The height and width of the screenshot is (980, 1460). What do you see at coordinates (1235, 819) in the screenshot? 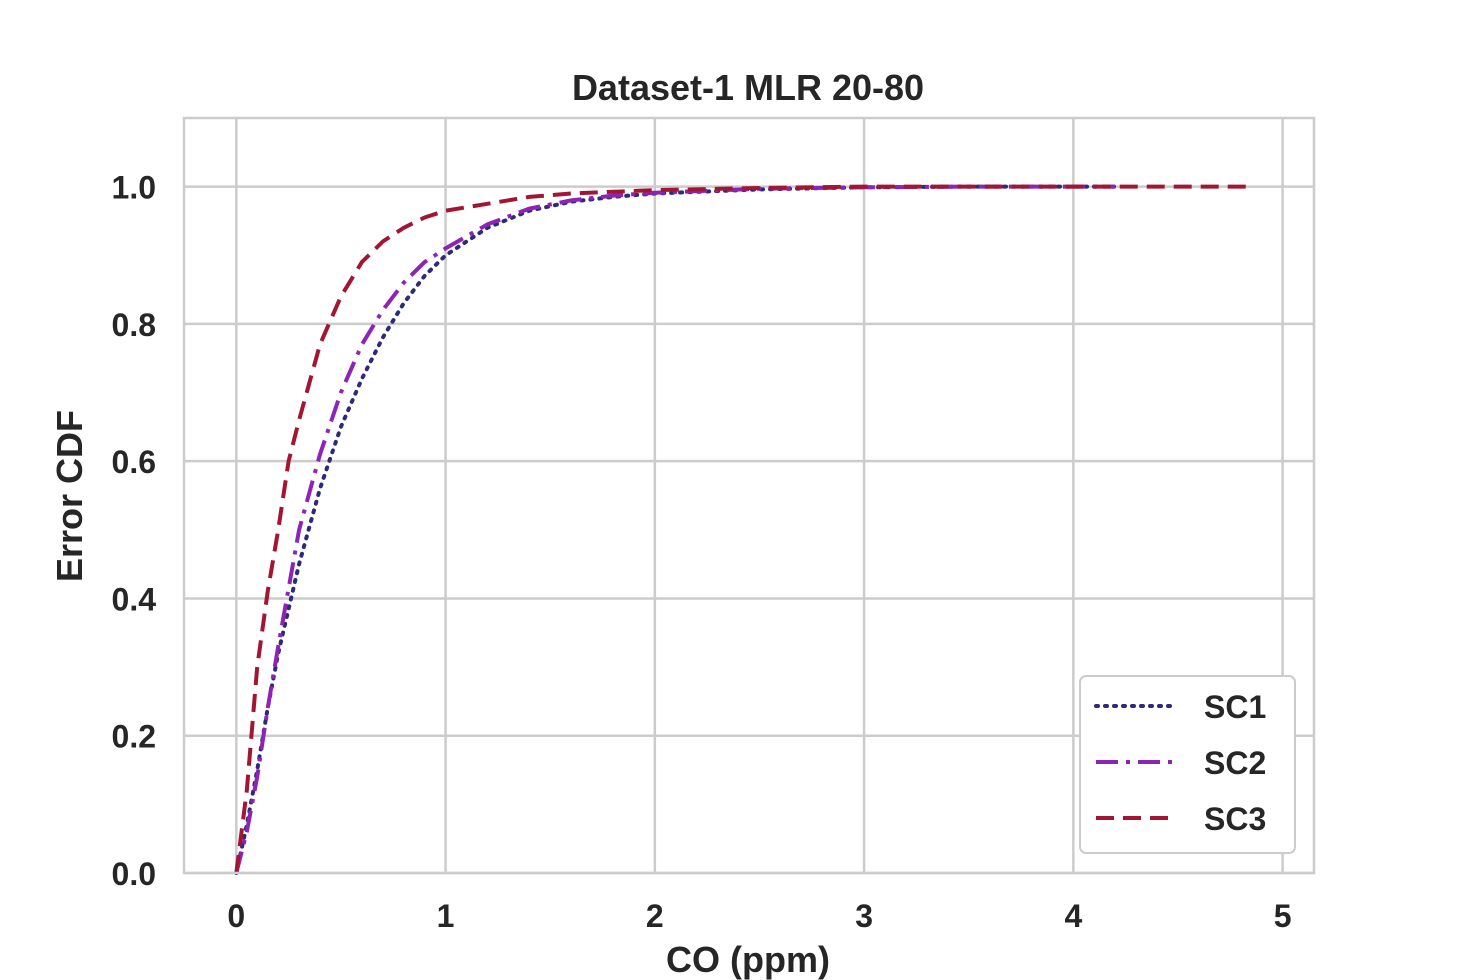
I see `legend-label-sc3: SC3` at bounding box center [1235, 819].